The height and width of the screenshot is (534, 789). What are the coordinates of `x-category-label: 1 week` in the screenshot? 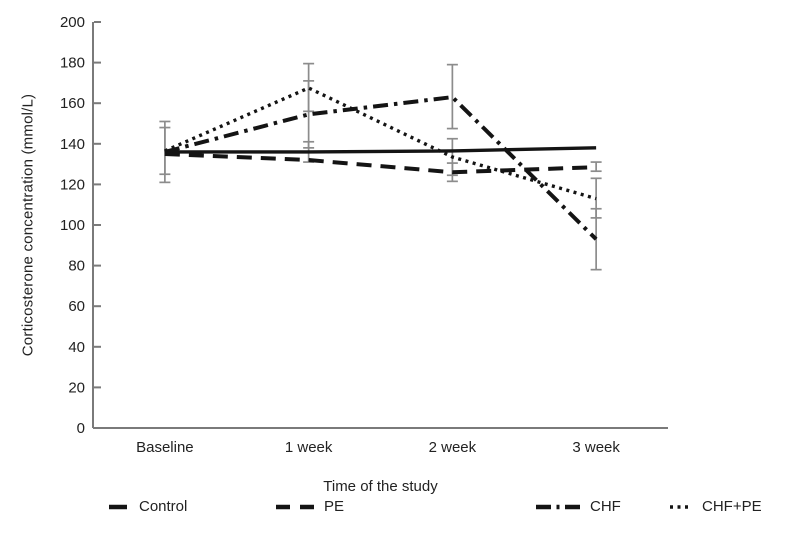 It's located at (309, 447).